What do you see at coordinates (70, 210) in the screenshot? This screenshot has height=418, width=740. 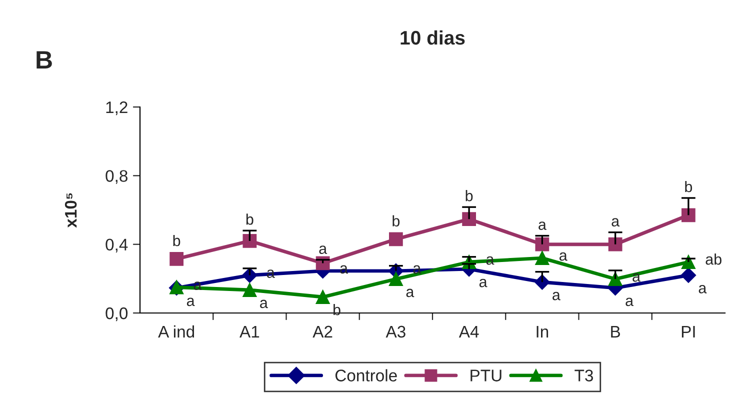 I see `y-axis-title: x10⁵` at bounding box center [70, 210].